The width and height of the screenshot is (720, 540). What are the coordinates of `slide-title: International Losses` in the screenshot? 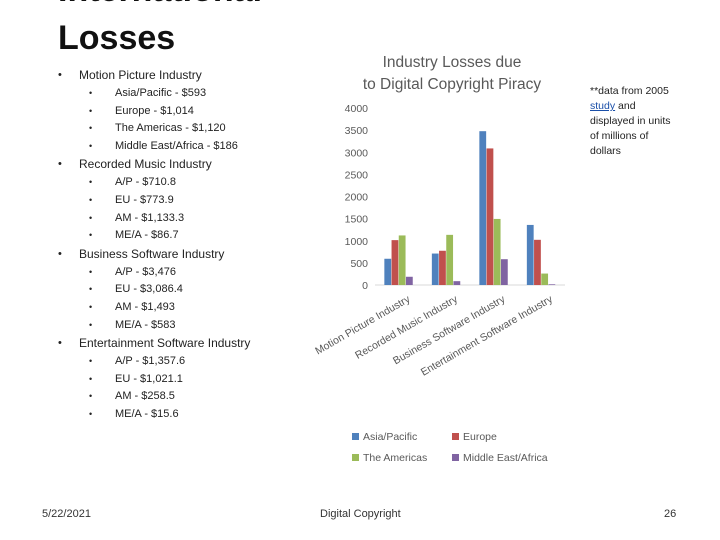 It's located at (160, 31).